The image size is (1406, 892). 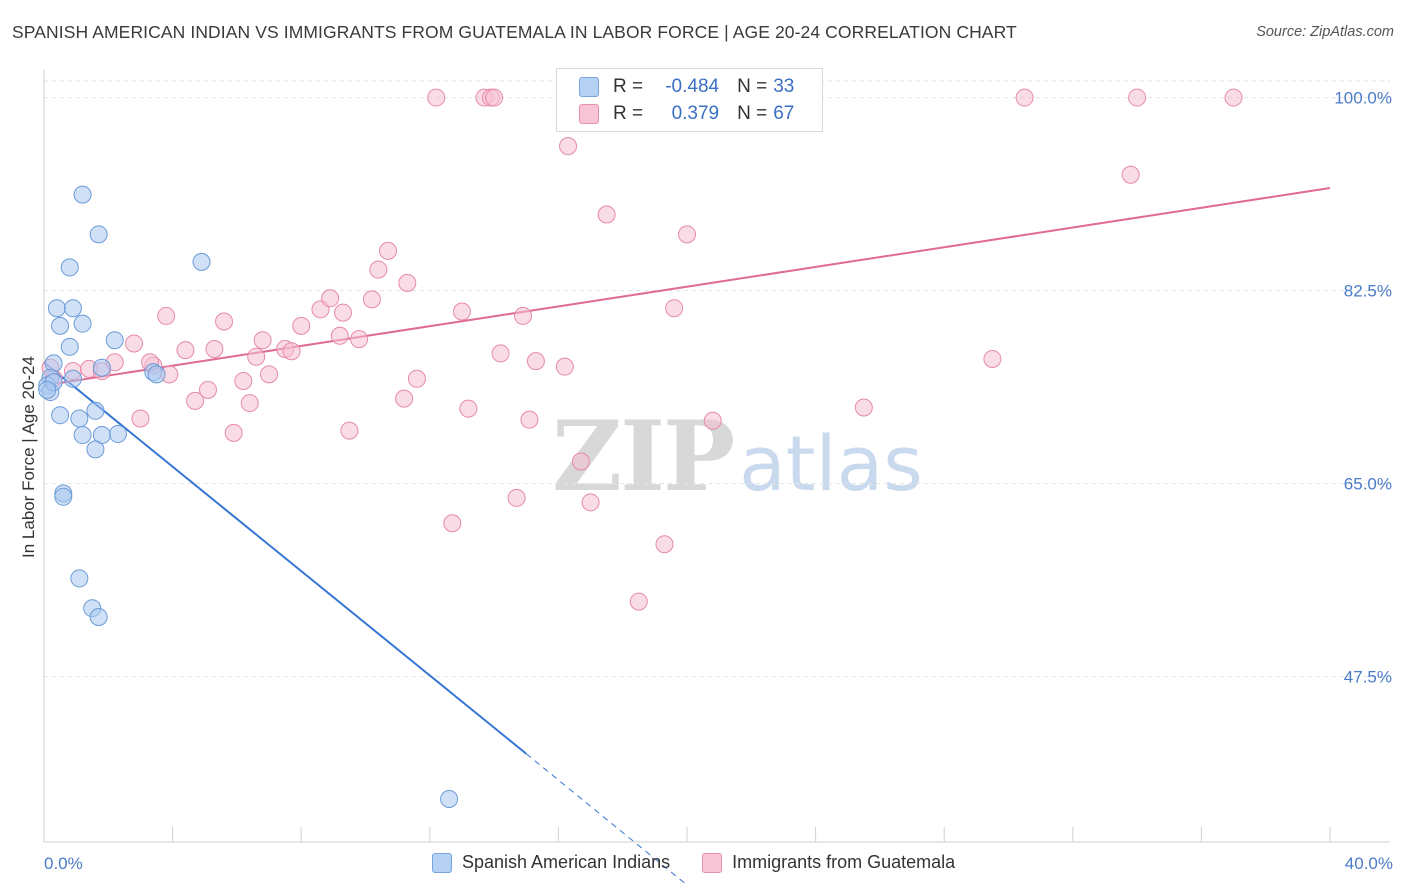 What do you see at coordinates (831, 463) in the screenshot?
I see `watermark-atlas: atlas` at bounding box center [831, 463].